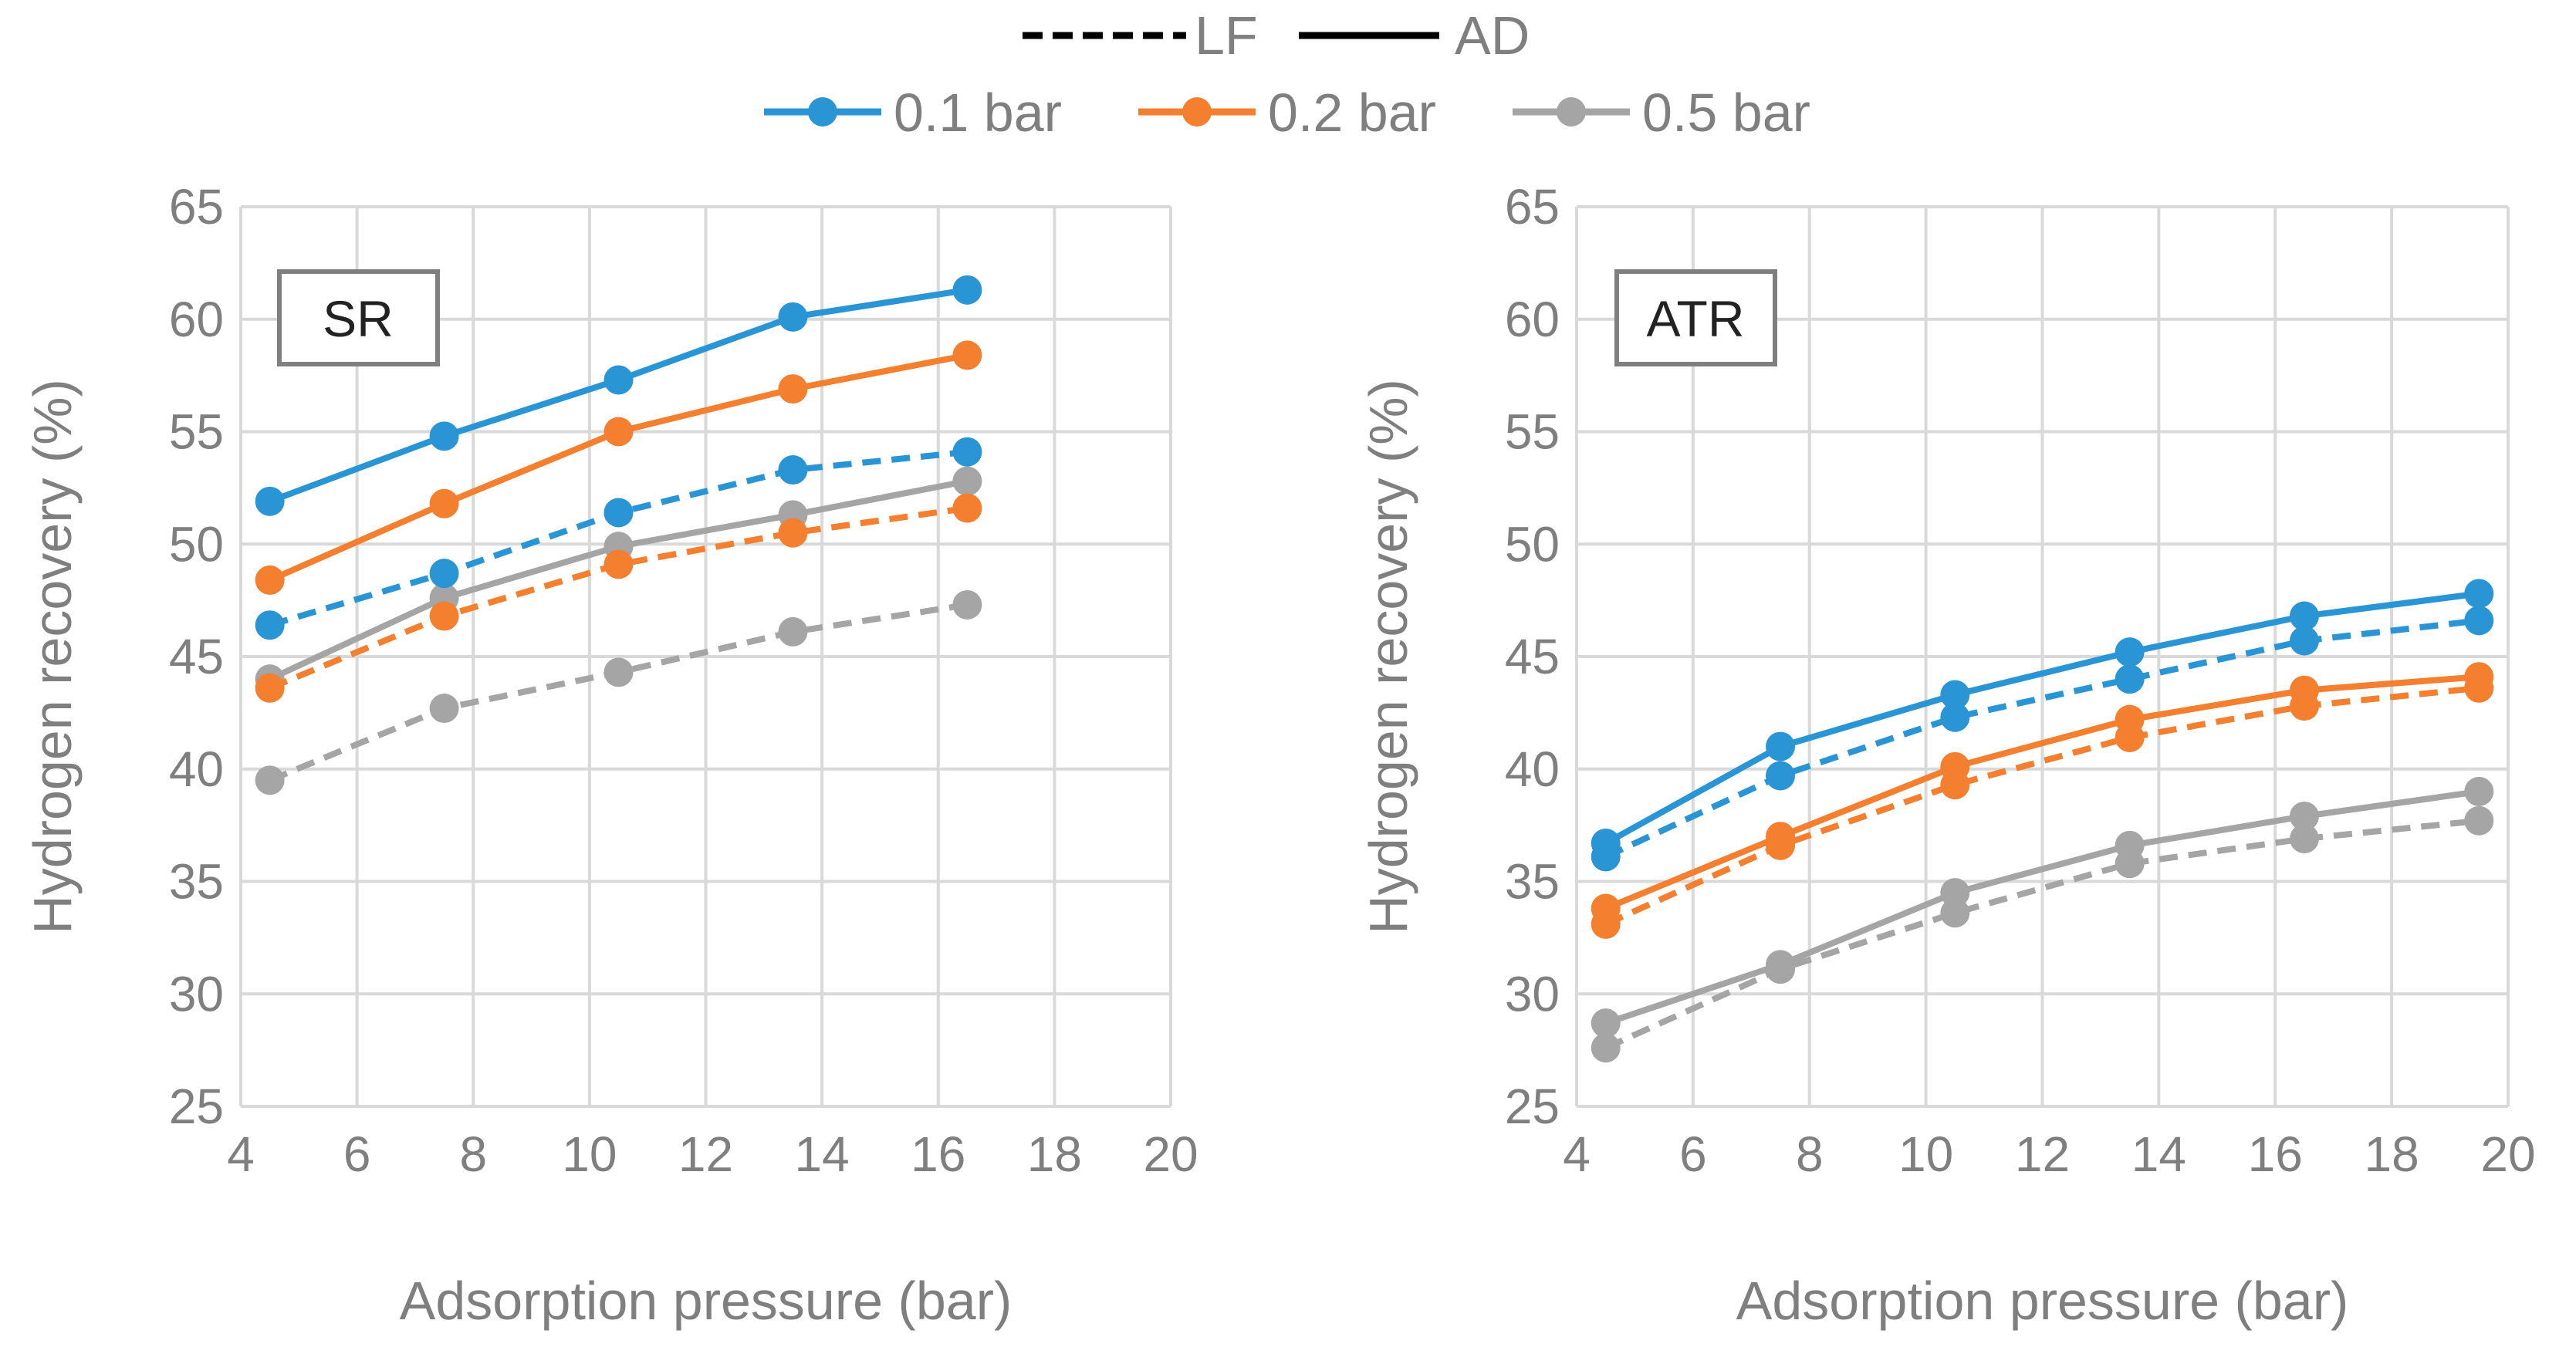 The image size is (2576, 1354). I want to click on sr-x-axis-title: Adsorption pressure (bar), so click(706, 1301).